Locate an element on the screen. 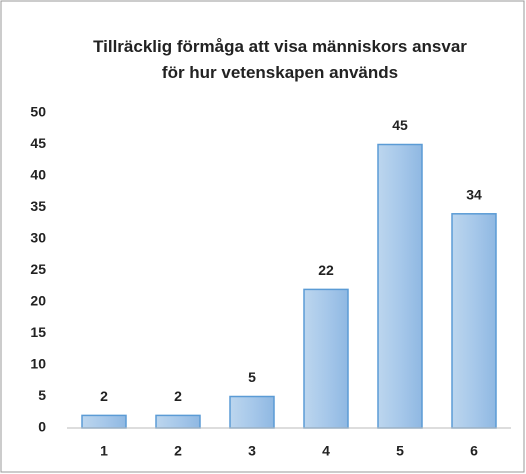  data-label: 22 is located at coordinates (326, 270).